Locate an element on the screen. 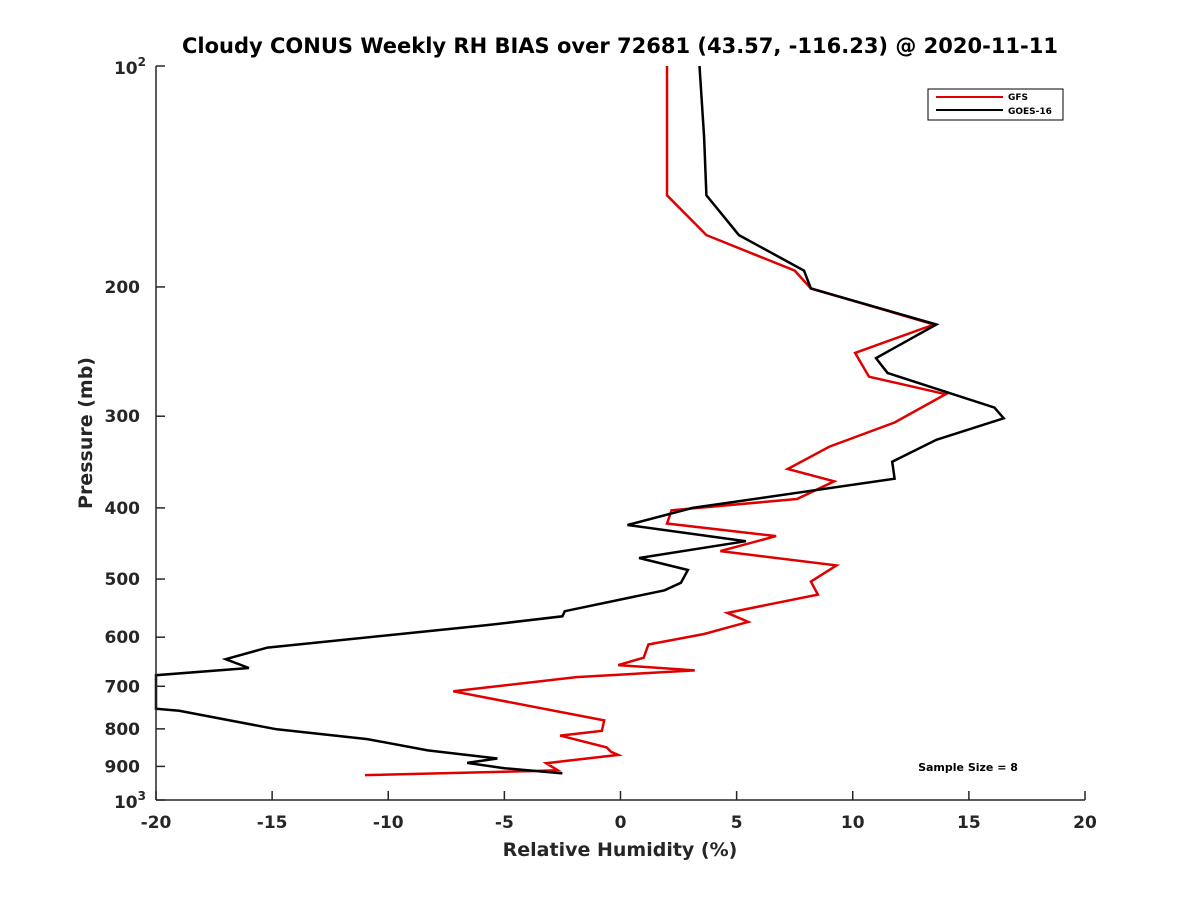 The height and width of the screenshot is (900, 1200). x-tick-label: 5 is located at coordinates (737, 823).